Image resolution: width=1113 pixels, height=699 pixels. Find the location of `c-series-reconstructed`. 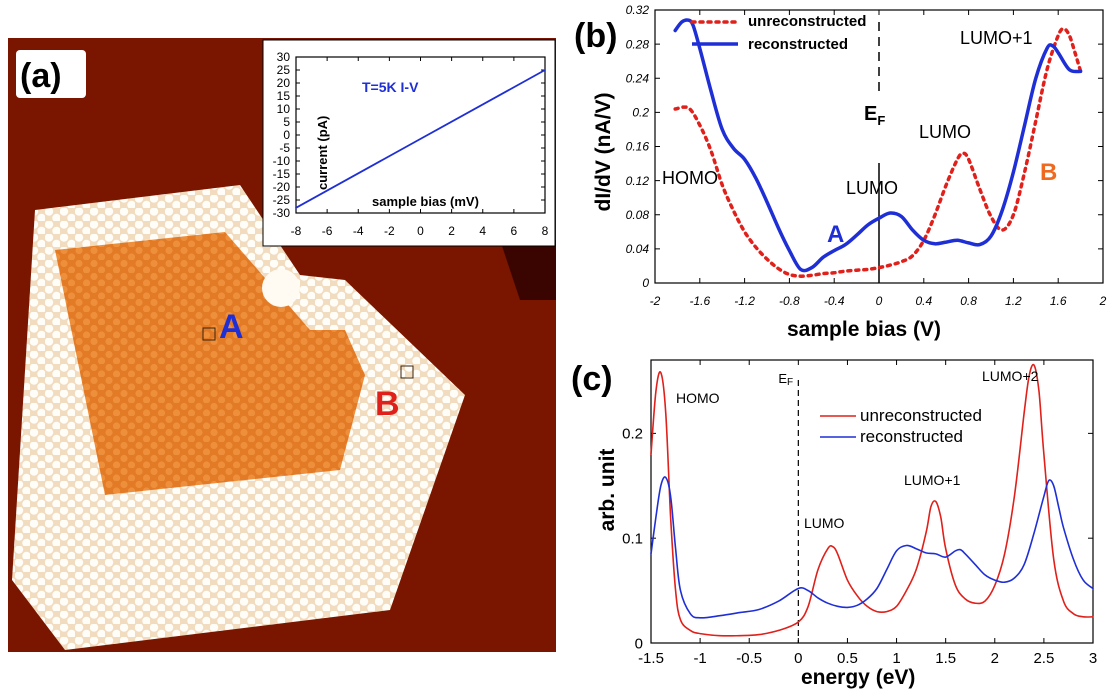

c-series-reconstructed is located at coordinates (872, 547).